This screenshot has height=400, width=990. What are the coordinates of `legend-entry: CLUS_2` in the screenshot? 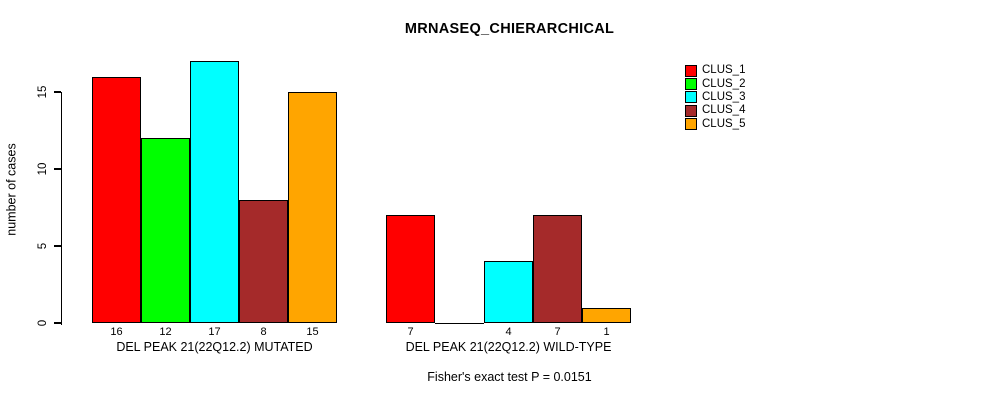 It's located at (715, 84).